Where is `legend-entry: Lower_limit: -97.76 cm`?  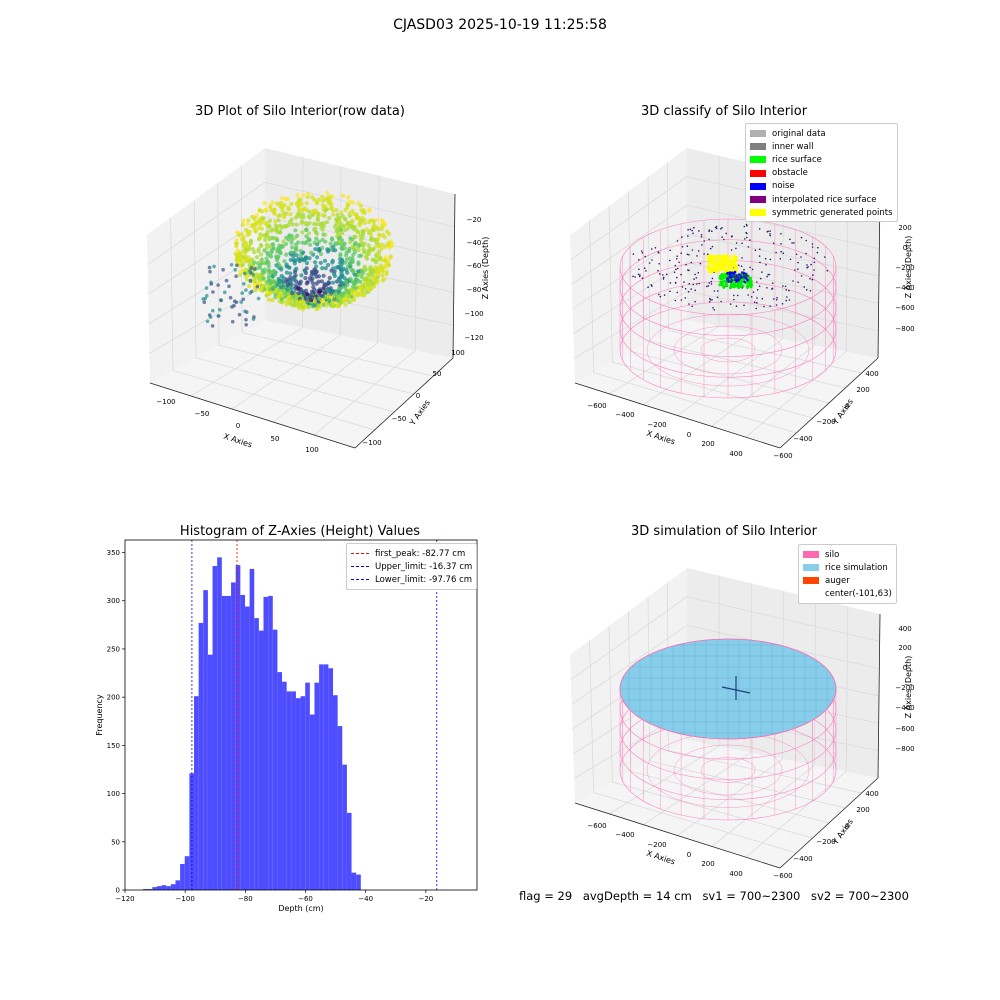
legend-entry: Lower_limit: -97.76 cm is located at coordinates (411, 579).